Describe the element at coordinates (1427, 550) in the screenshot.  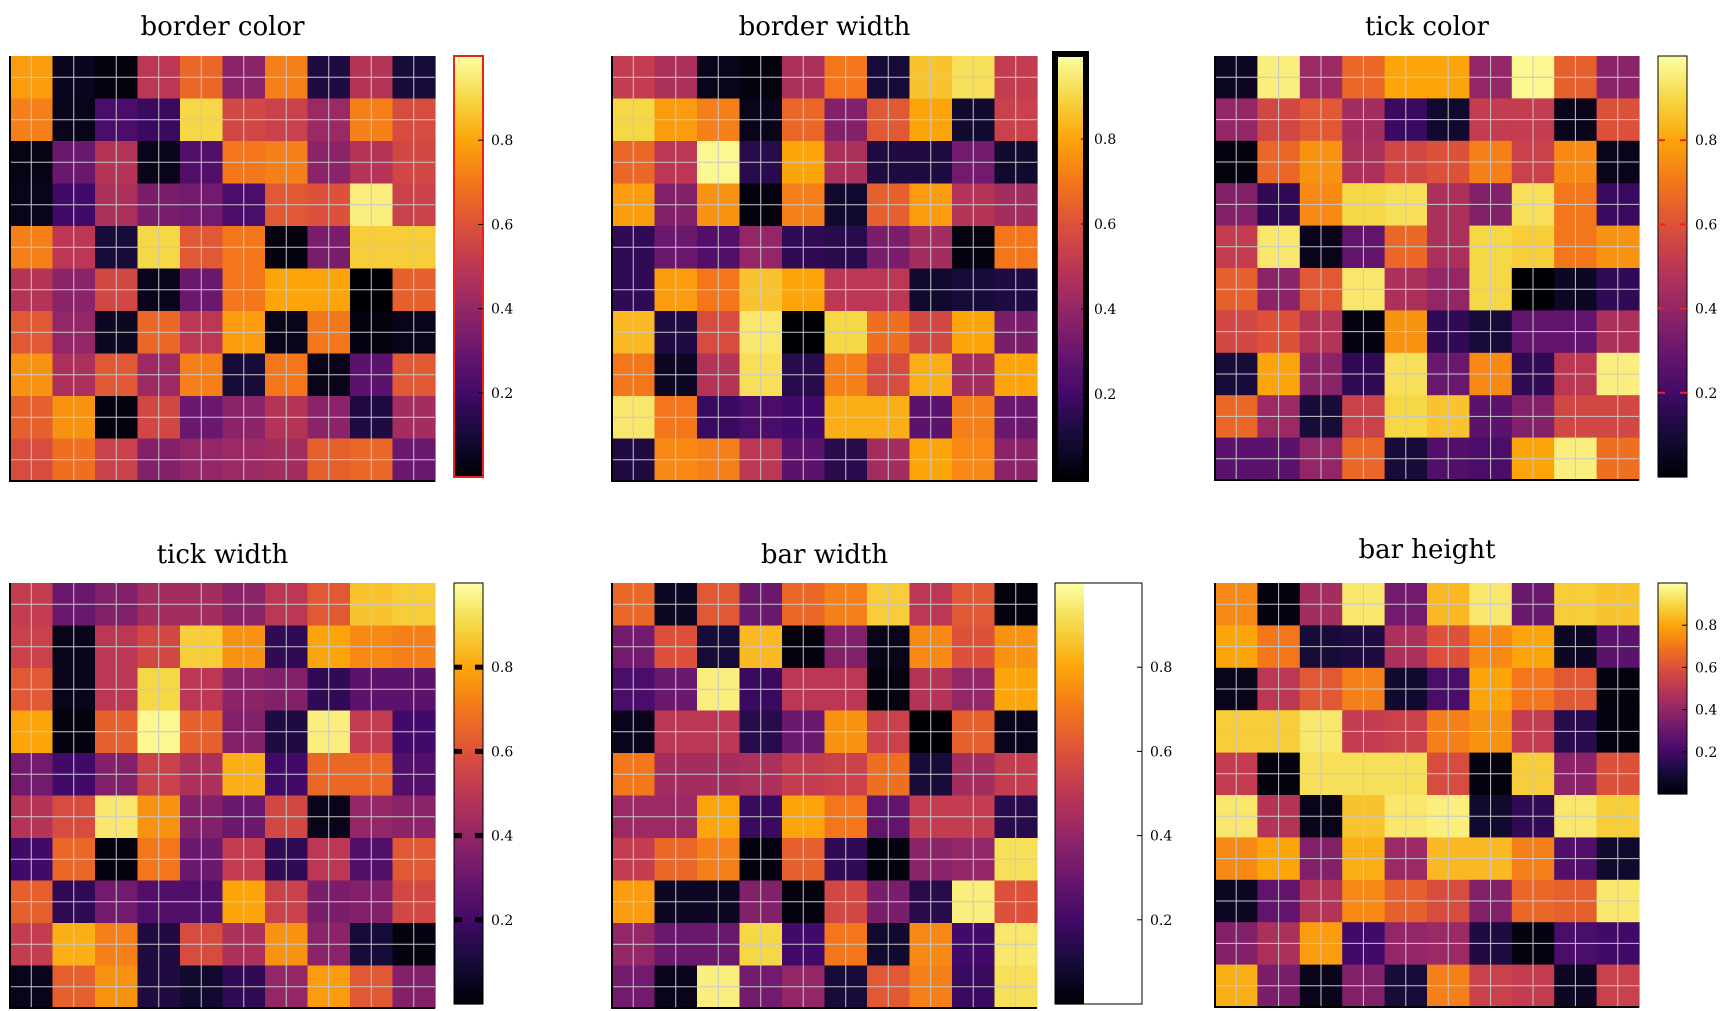
I see `panel-title: bar height` at that location.